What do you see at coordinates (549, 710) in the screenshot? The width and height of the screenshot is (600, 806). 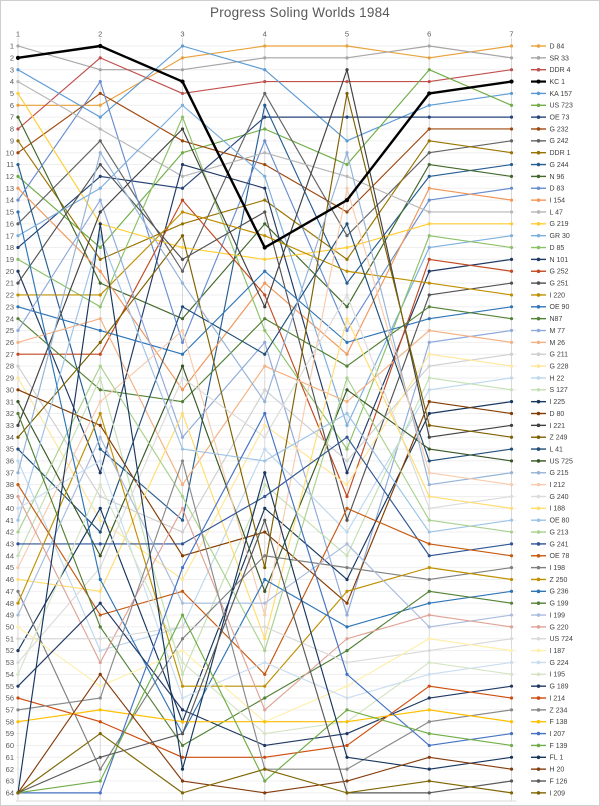 I see `legend-item-z-234: Z 234` at bounding box center [549, 710].